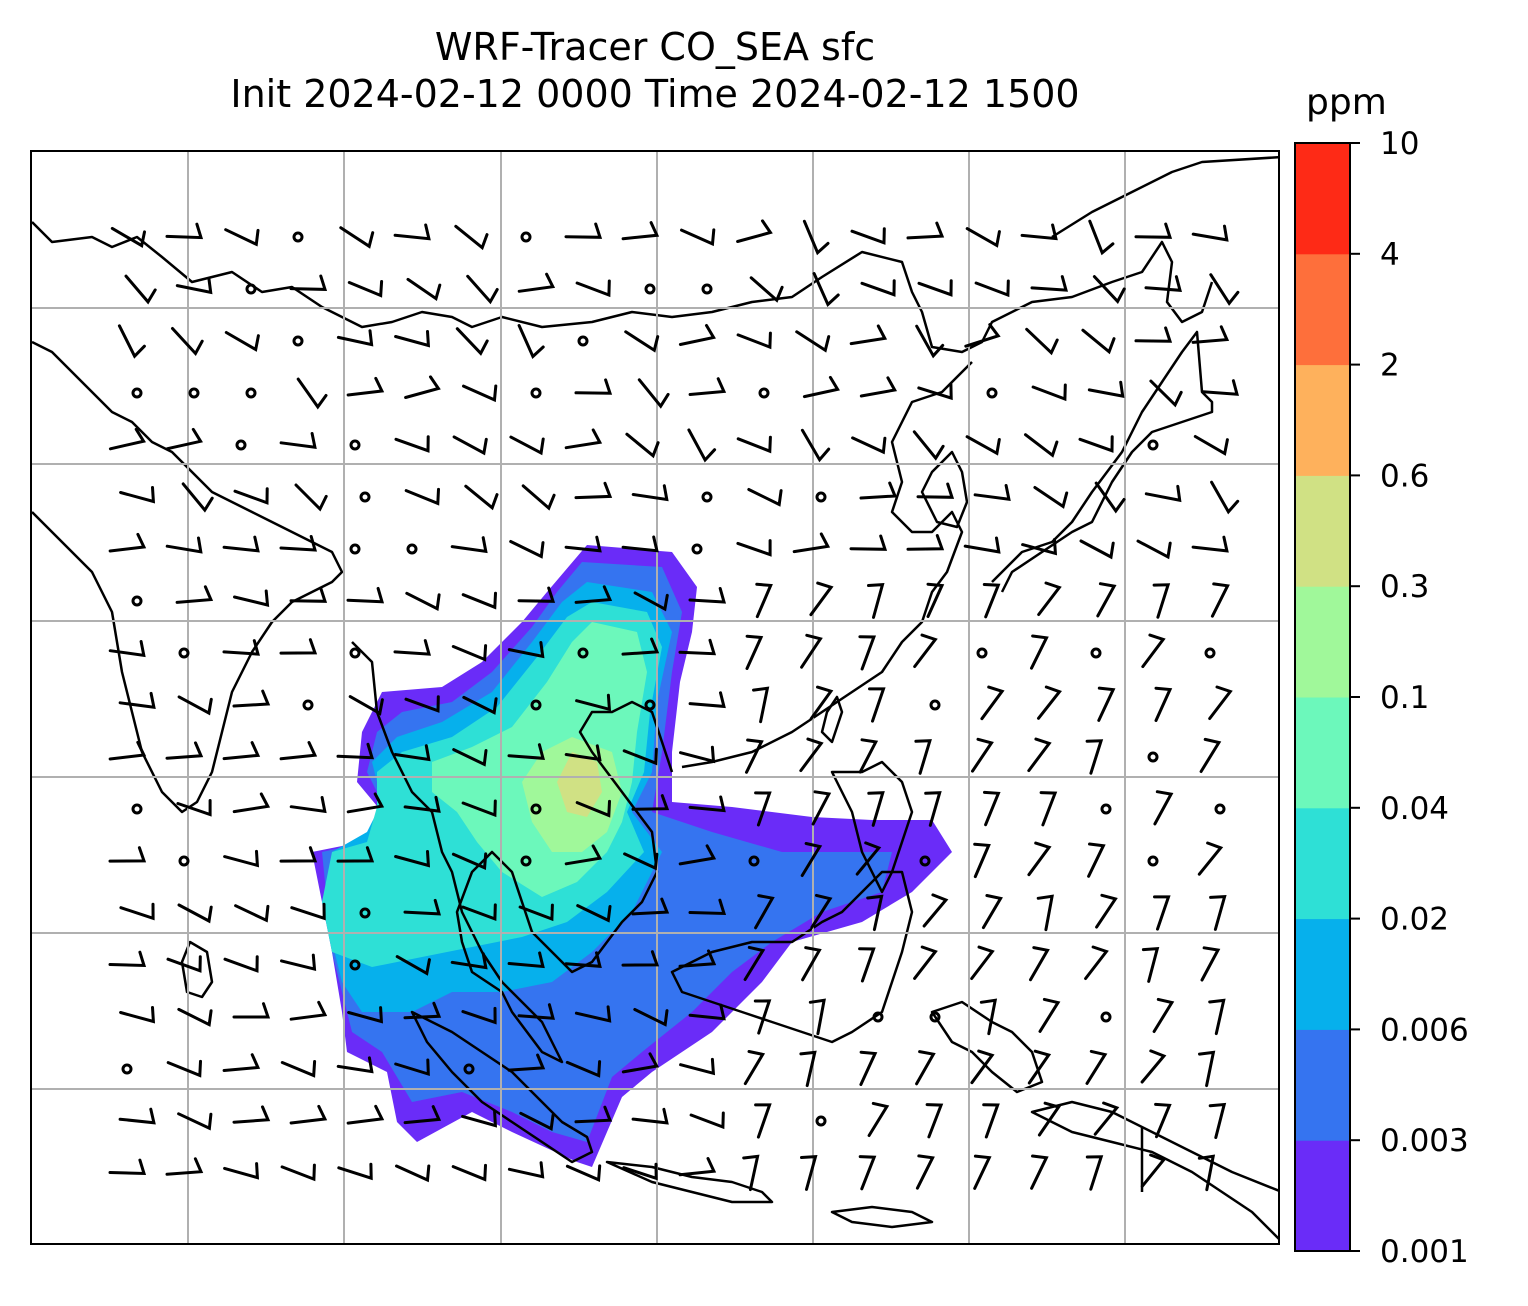 The image size is (1528, 1306). Describe the element at coordinates (1404, 698) in the screenshot. I see `colorbar-tick-label: 0.1` at that location.